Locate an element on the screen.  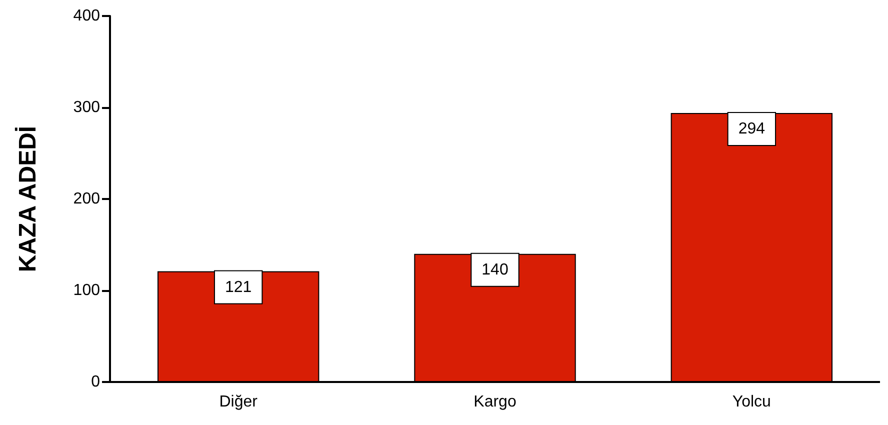
data-label: 140 is located at coordinates (495, 269).